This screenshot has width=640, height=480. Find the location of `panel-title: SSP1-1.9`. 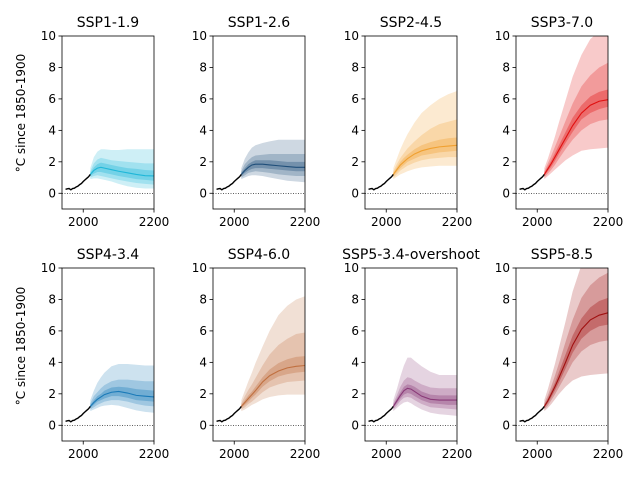

panel-title: SSP1-1.9 is located at coordinates (108, 23).